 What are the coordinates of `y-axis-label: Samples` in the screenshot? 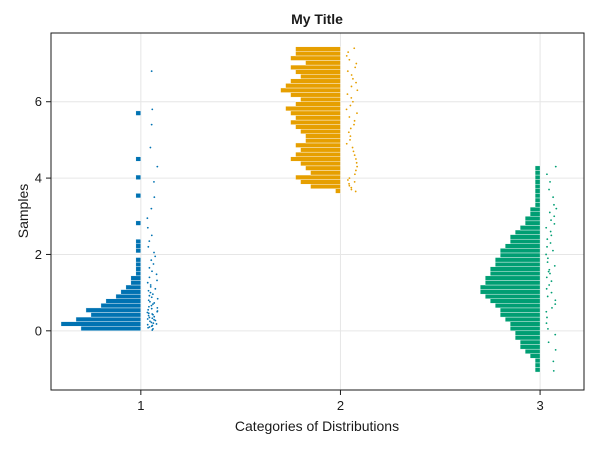 It's located at (23, 211).